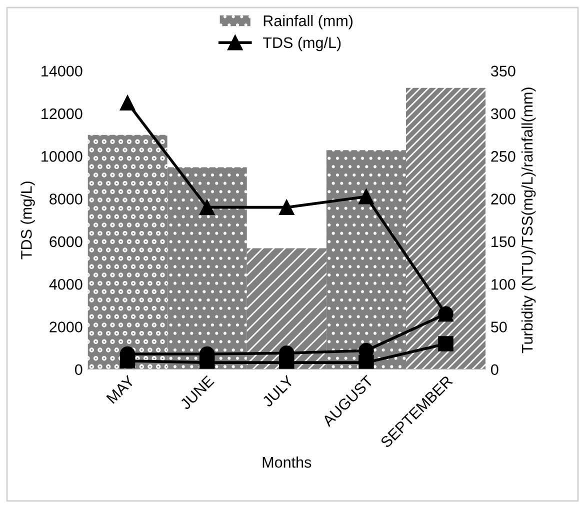 The height and width of the screenshot is (506, 585). What do you see at coordinates (504, 242) in the screenshot?
I see `y2-tick-label: 150` at bounding box center [504, 242].